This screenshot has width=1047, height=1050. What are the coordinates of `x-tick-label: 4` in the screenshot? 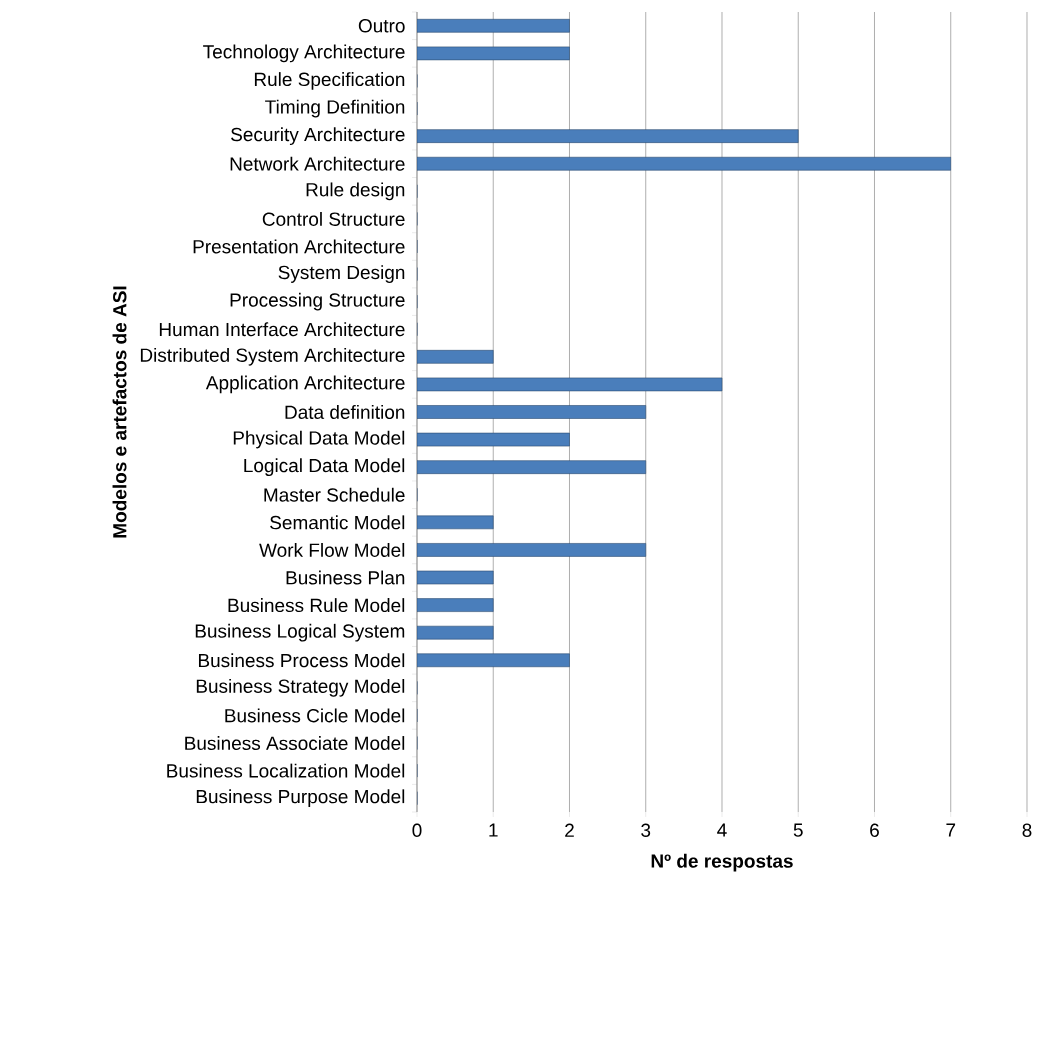 It's located at (722, 830).